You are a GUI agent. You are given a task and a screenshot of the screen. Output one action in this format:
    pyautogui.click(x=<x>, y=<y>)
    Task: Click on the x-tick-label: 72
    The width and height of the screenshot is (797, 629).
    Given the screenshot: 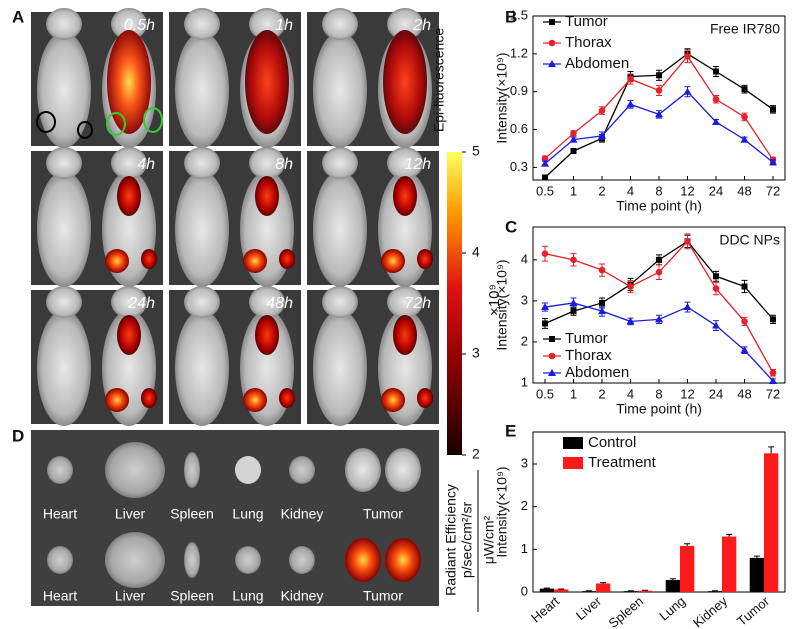 What is the action you would take?
    pyautogui.click(x=773, y=190)
    